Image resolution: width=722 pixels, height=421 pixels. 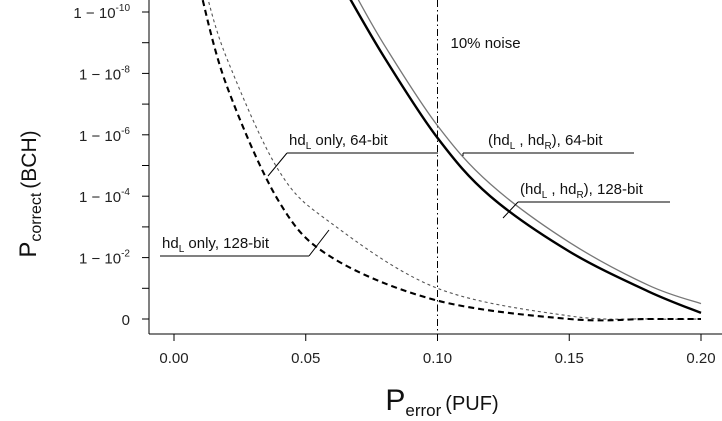 What do you see at coordinates (305, 358) in the screenshot?
I see `x-tick-label: 0.05` at bounding box center [305, 358].